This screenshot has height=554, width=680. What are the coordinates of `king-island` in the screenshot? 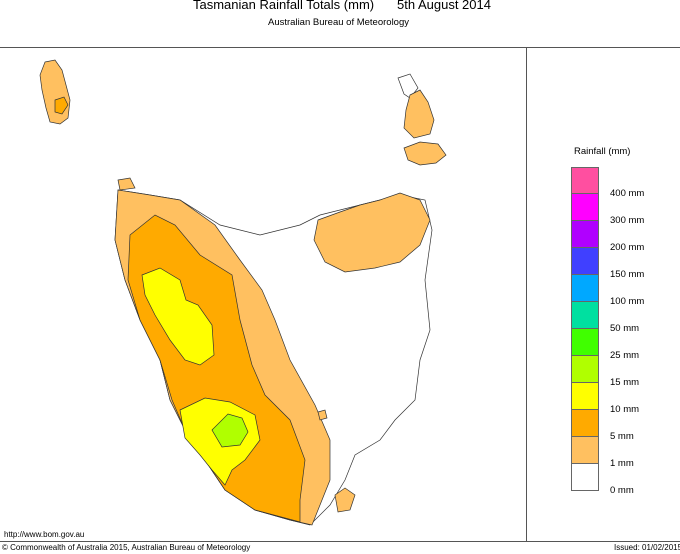 It's located at (55, 92).